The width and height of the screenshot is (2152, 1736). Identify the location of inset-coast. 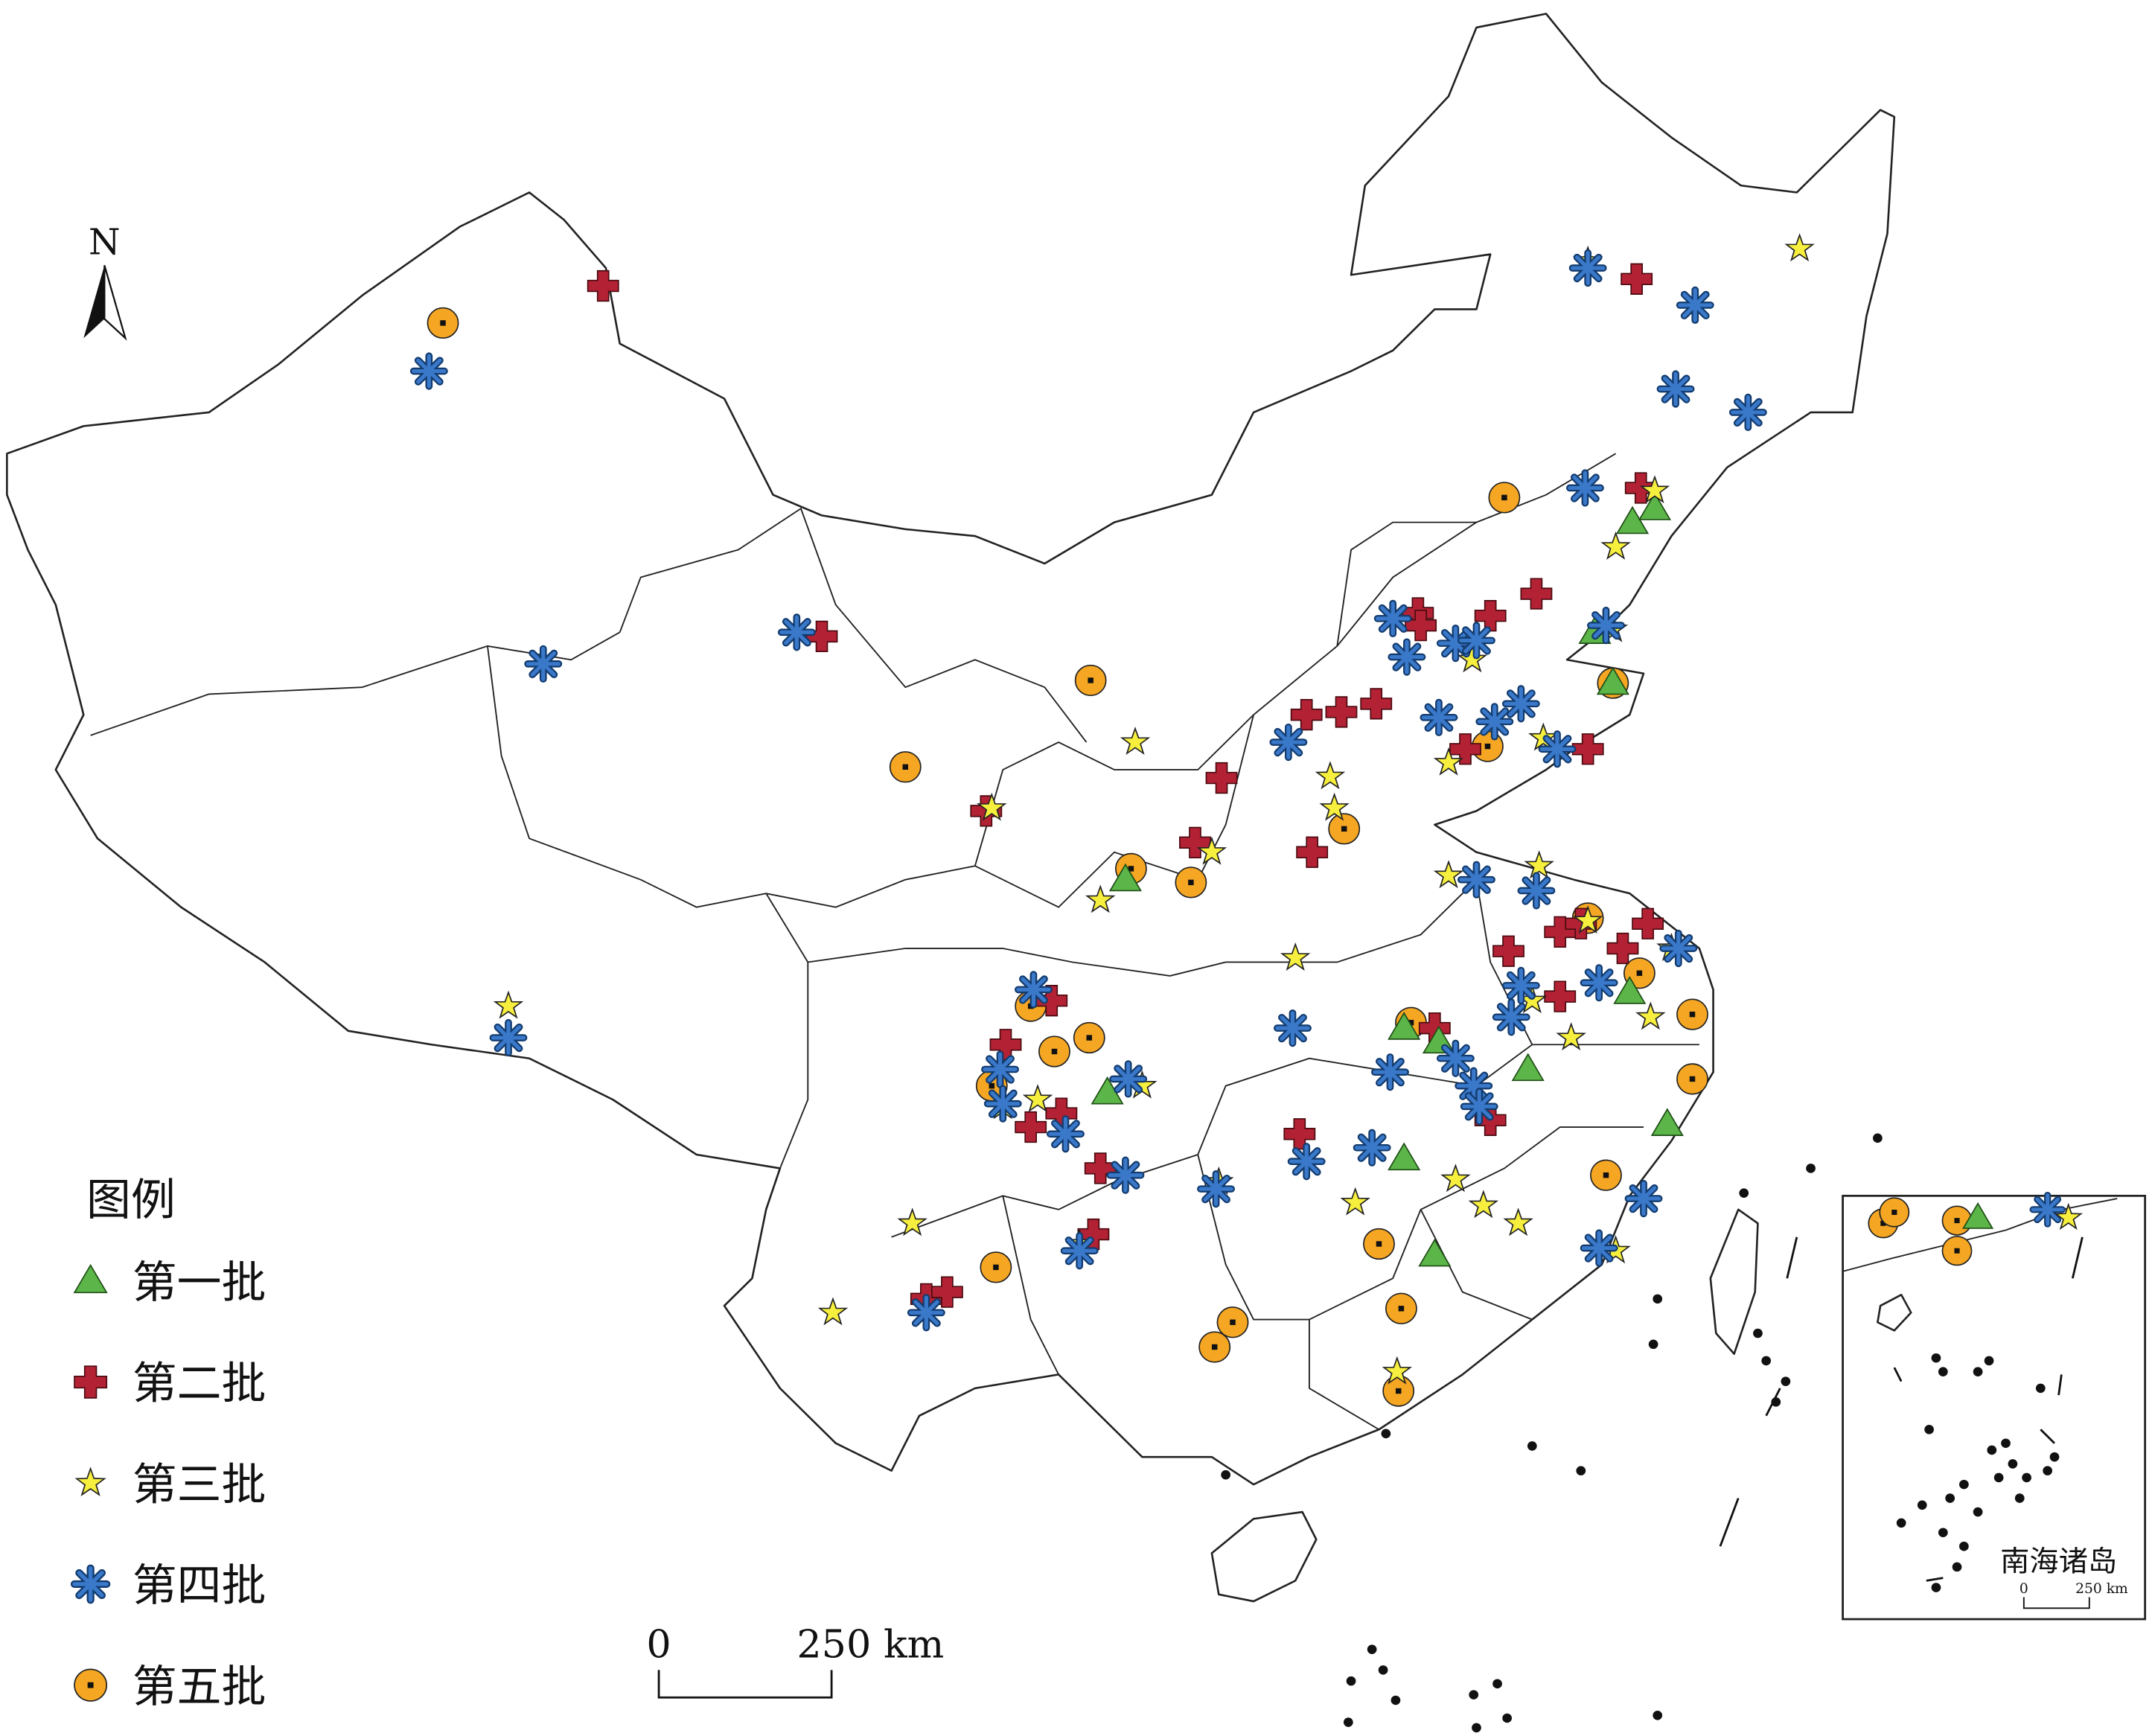
(1980, 1235).